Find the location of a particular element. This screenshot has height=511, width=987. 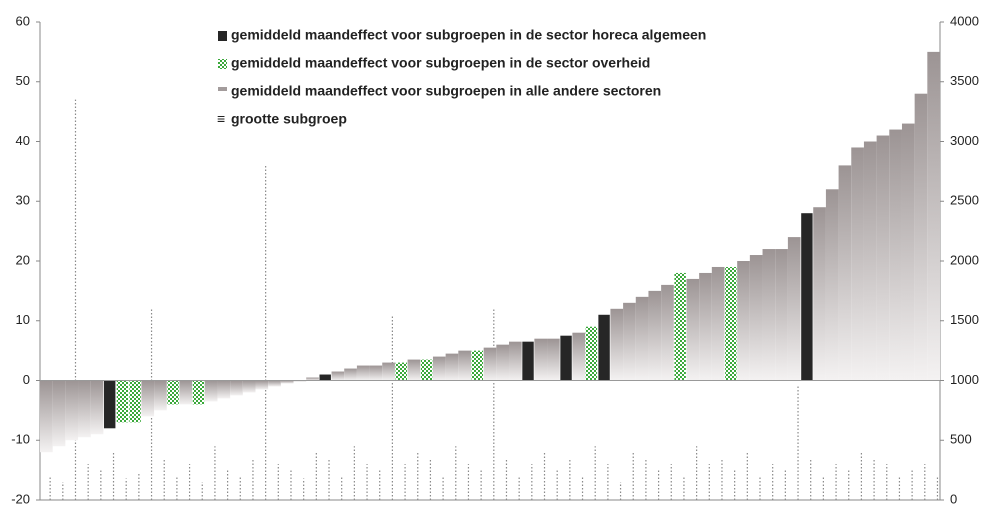

y-tick-label: 30 is located at coordinates (23, 200).